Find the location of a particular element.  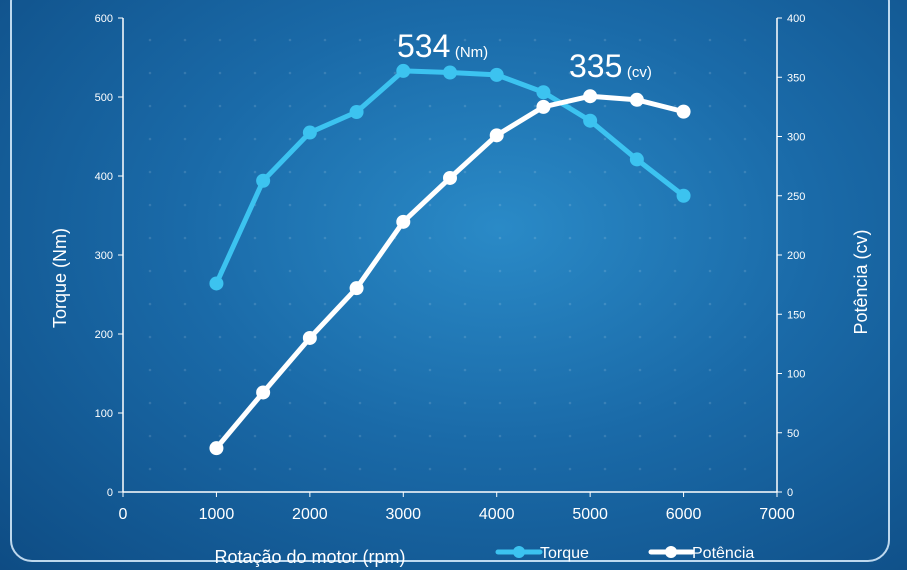

y-left-tick-label: 100 is located at coordinates (104, 414).